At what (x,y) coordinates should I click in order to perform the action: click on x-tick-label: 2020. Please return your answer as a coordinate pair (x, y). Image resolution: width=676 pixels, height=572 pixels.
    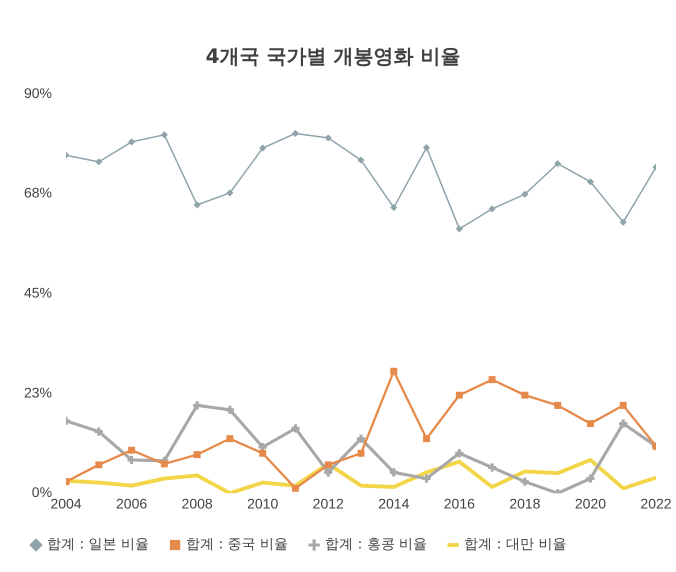
    Looking at the image, I should click on (590, 503).